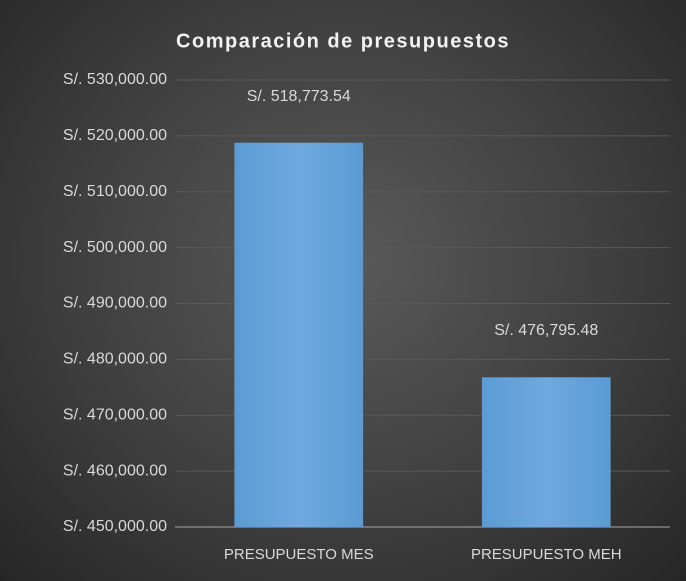 This screenshot has height=581, width=686. I want to click on data-label: S/. 476,795.48, so click(546, 331).